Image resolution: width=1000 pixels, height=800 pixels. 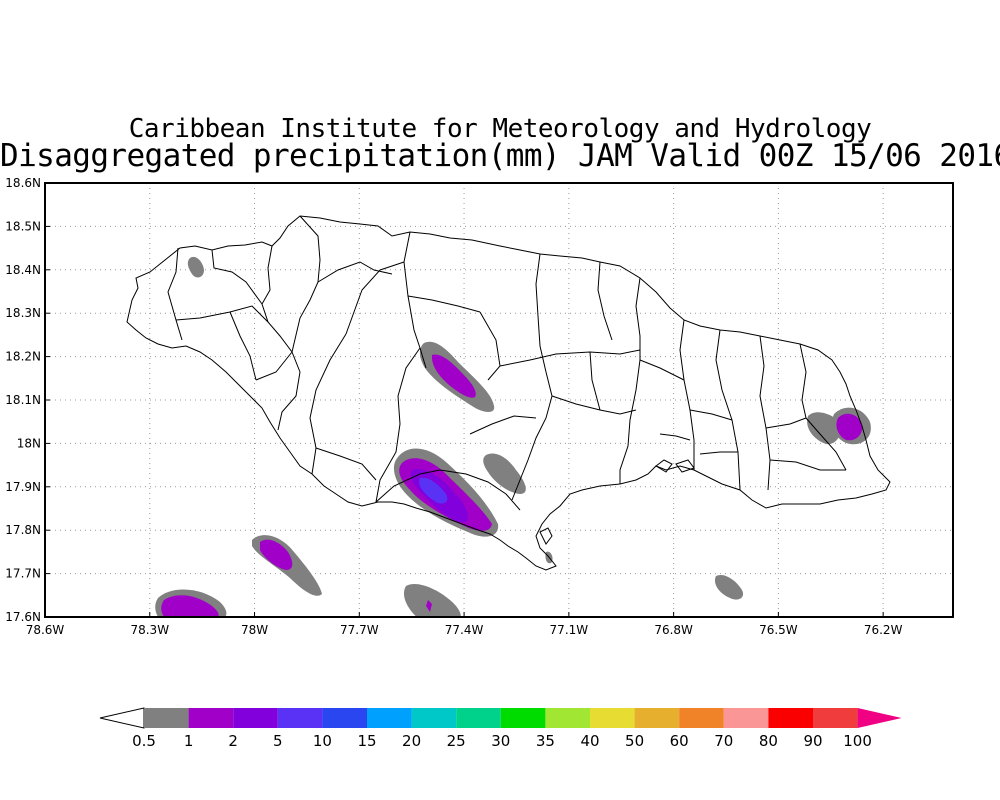 I want to click on colorbar-label: 80, so click(x=768, y=741).